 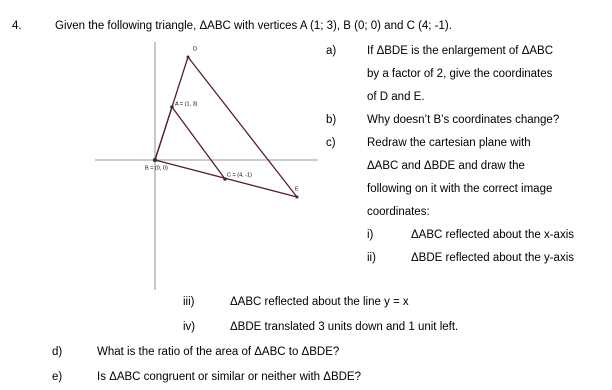 What do you see at coordinates (460, 74) in the screenshot?
I see `part-text: by a factor of 2, give the coordinates` at bounding box center [460, 74].